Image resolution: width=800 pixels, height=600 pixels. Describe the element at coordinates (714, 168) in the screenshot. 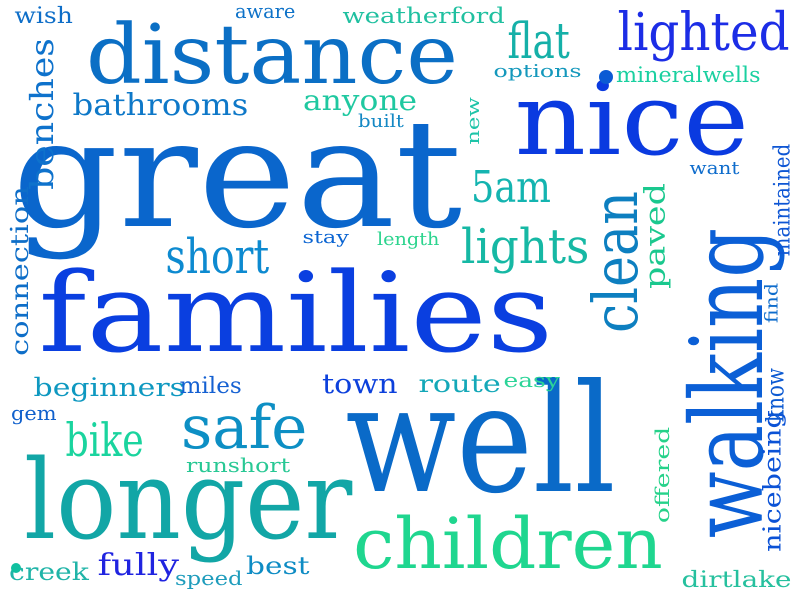

I see `word-want: want` at that location.